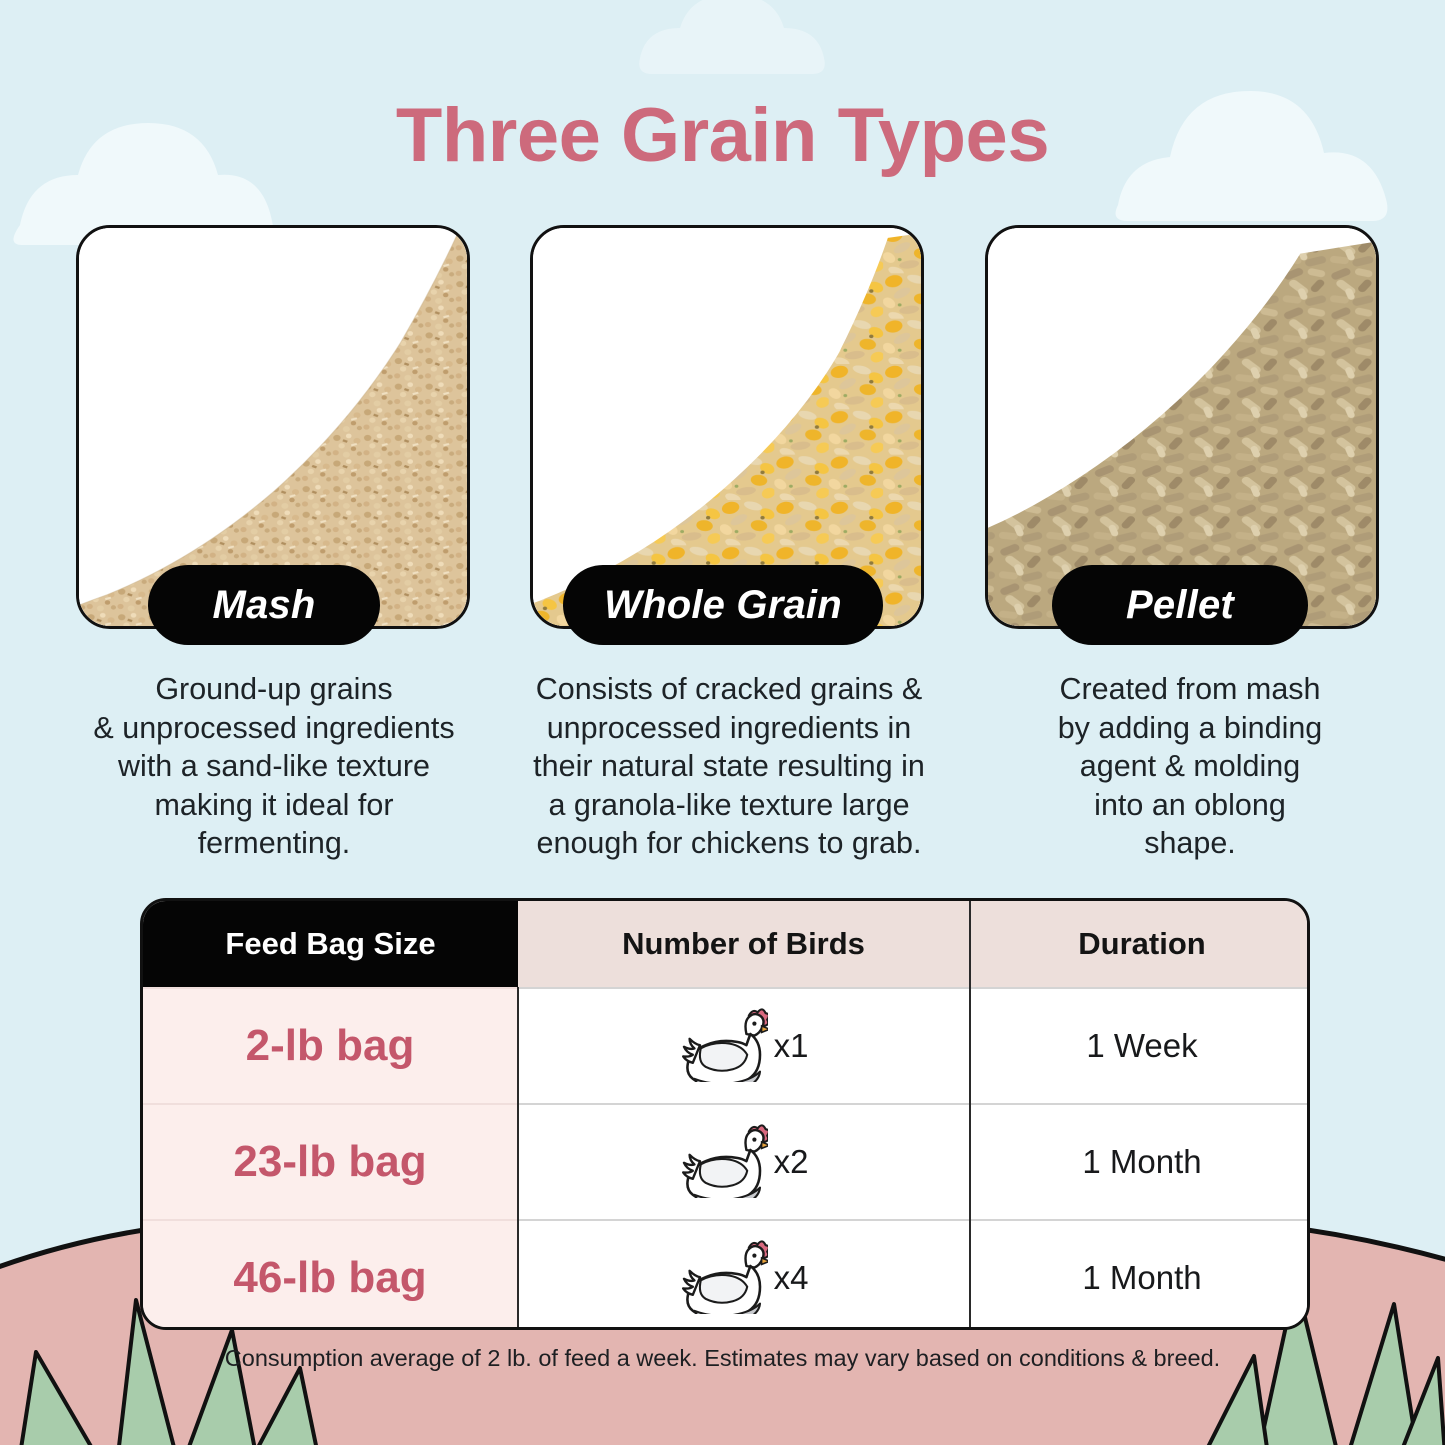 Image resolution: width=1445 pixels, height=1445 pixels. I want to click on table-header-row: Feed Bag Size Number of Birds Duration, so click(725, 944).